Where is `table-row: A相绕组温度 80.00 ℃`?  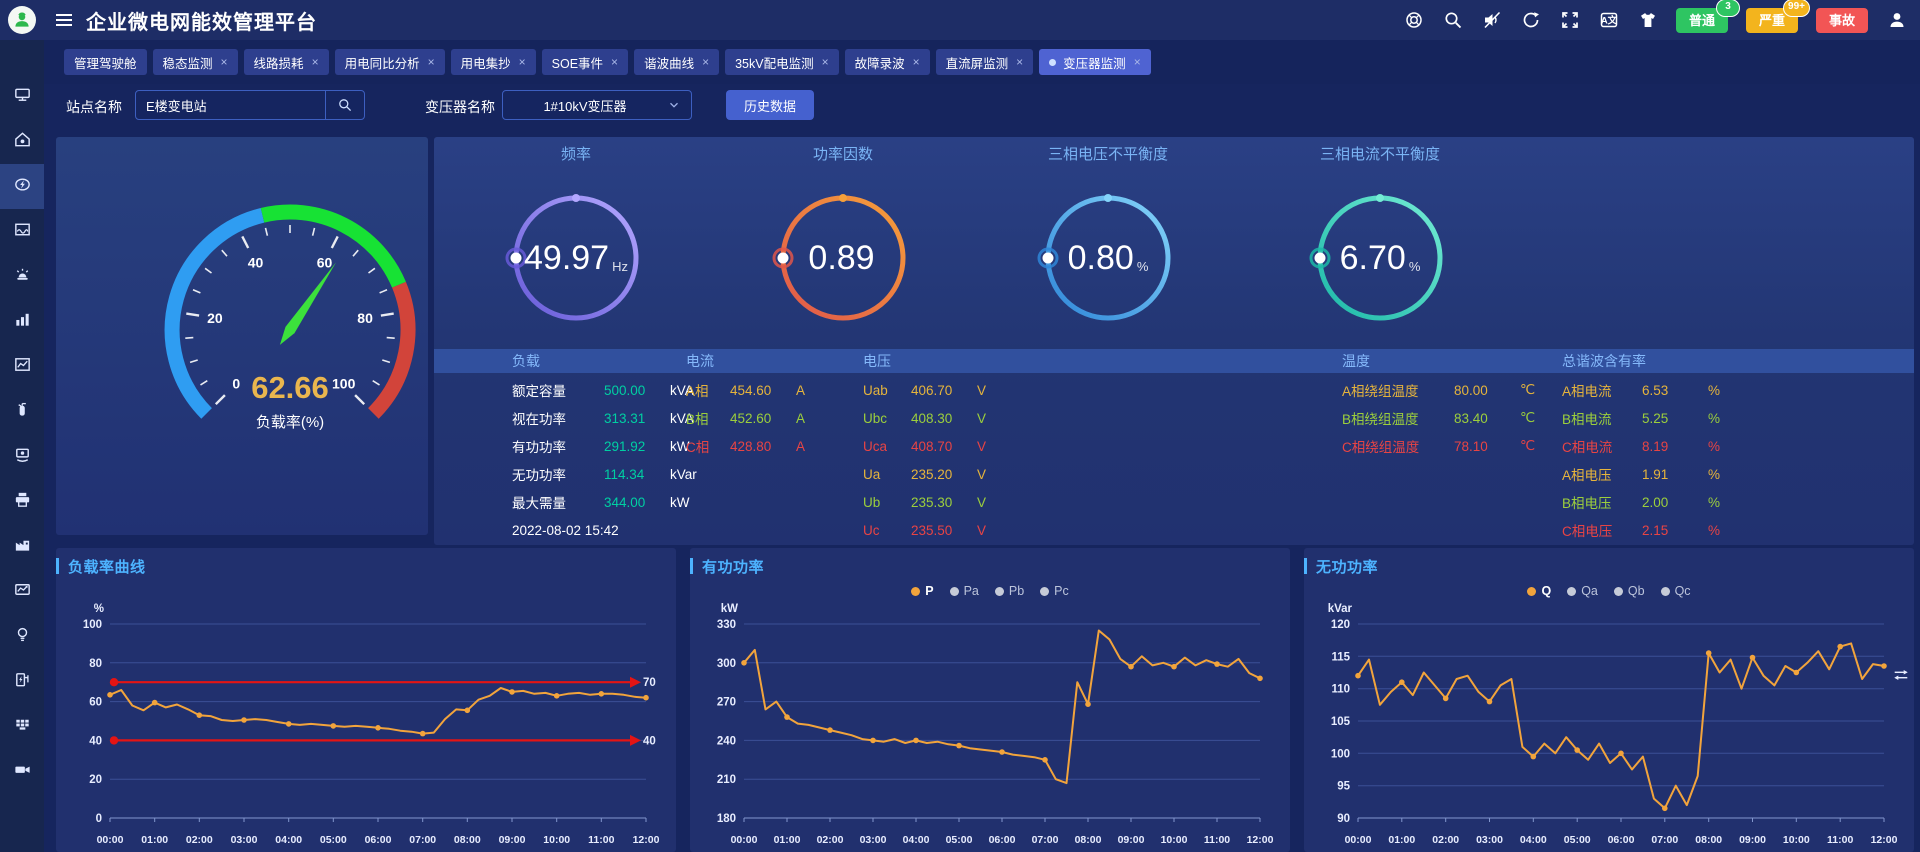 table-row: A相绕组温度 80.00 ℃ is located at coordinates (1438, 390).